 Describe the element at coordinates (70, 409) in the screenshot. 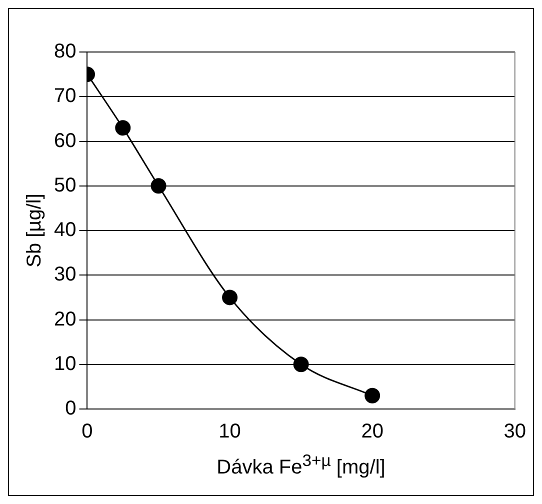

I see `y-tick-label: 0` at that location.